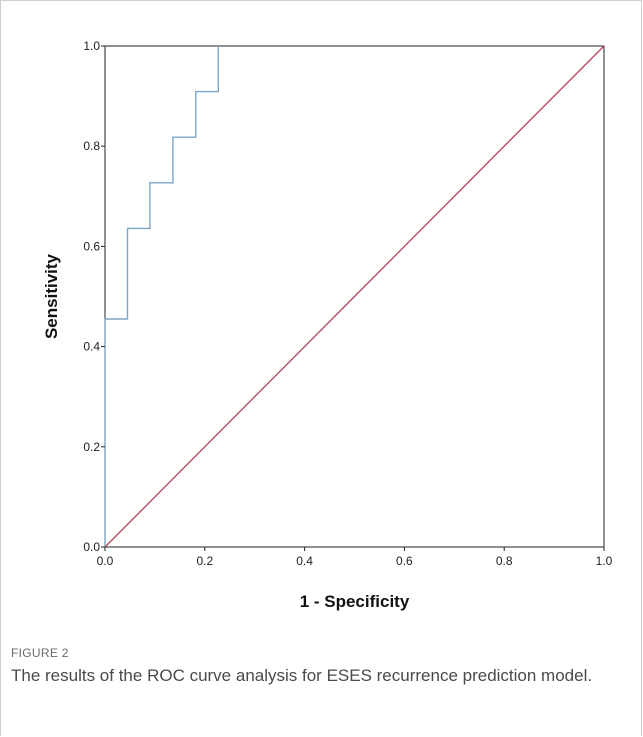  I want to click on x-tick-label: 1.0, so click(604, 561).